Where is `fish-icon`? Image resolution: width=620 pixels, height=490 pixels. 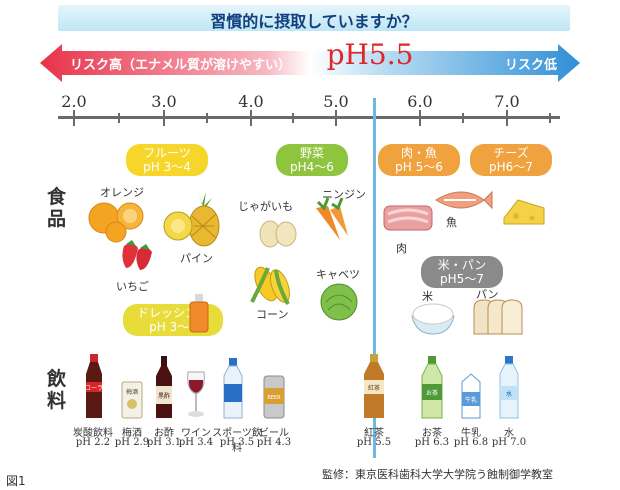
fish-icon is located at coordinates (464, 200).